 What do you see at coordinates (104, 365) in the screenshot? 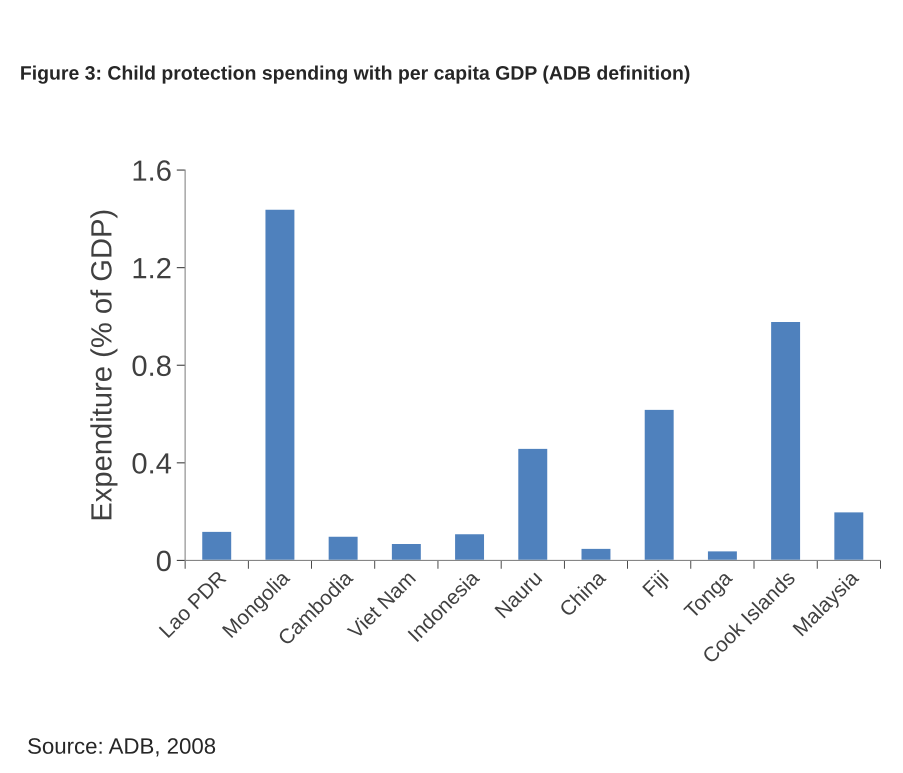
I see `y-axis-title: Expenditure (% of GDP)` at bounding box center [104, 365].